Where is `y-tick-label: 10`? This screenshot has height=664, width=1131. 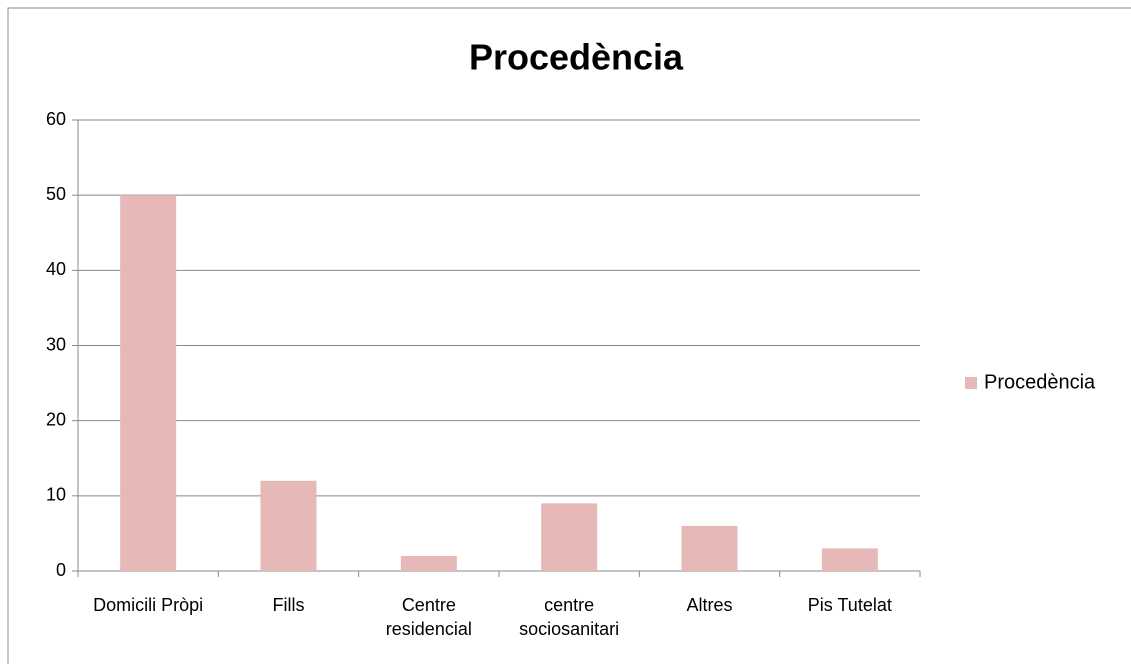 y-tick-label: 10 is located at coordinates (56, 495).